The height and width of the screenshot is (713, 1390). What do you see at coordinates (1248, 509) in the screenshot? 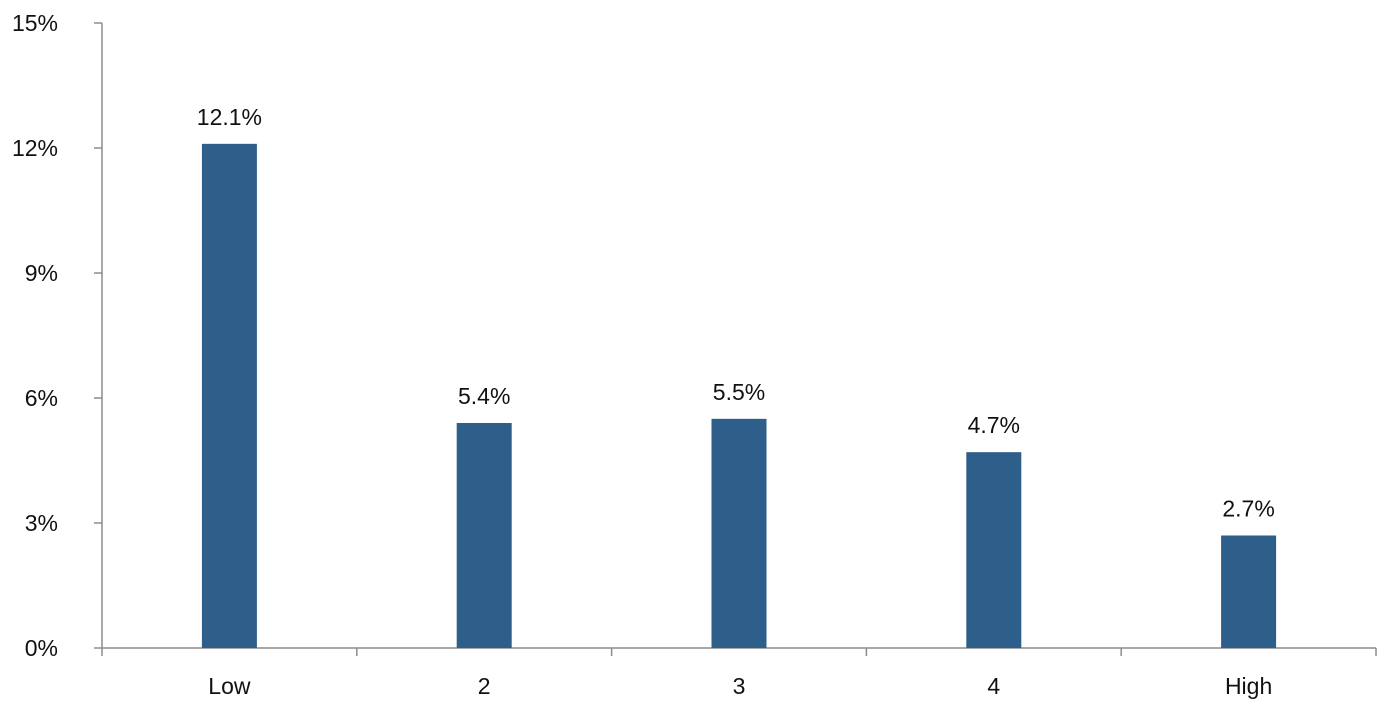
I see `data-label: 2.7%` at bounding box center [1248, 509].